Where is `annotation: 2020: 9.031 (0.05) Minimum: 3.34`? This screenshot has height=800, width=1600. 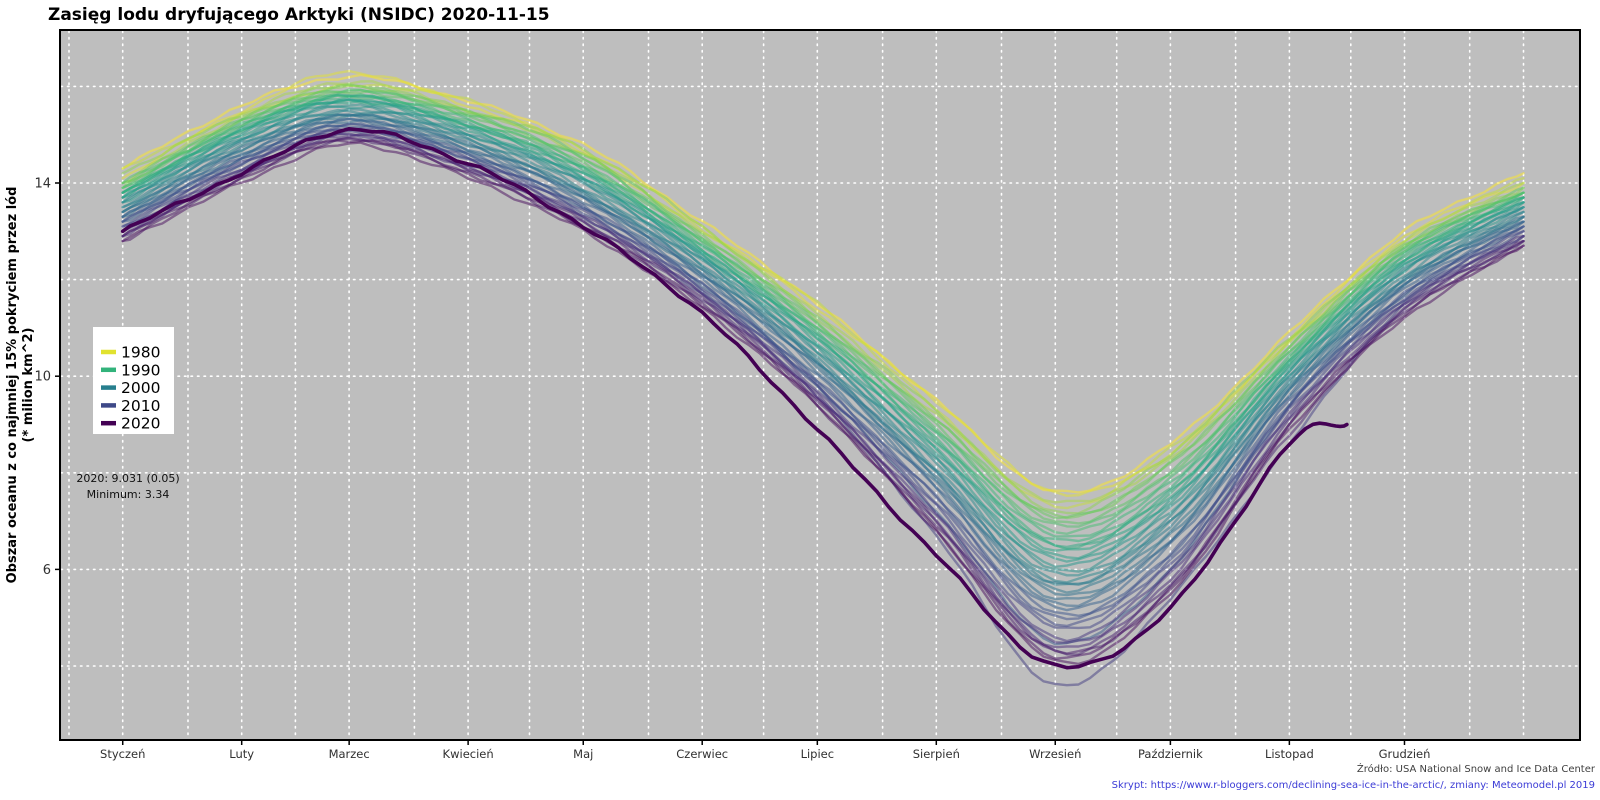
annotation: 2020: 9.031 (0.05) Minimum: 3.34 is located at coordinates (127, 486).